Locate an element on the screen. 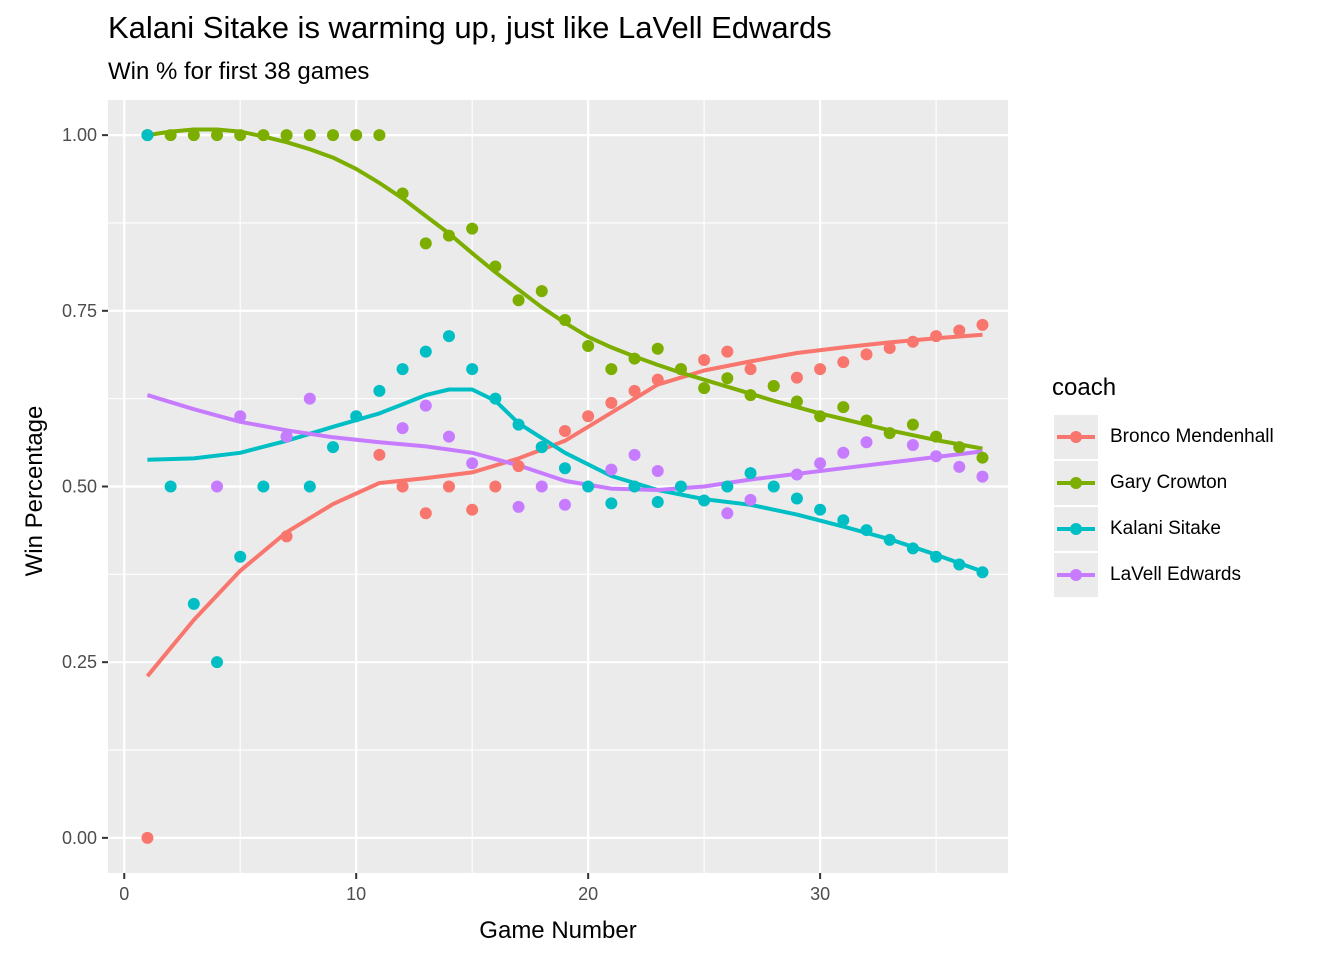  y-tick-label: 0.50 is located at coordinates (79, 487).